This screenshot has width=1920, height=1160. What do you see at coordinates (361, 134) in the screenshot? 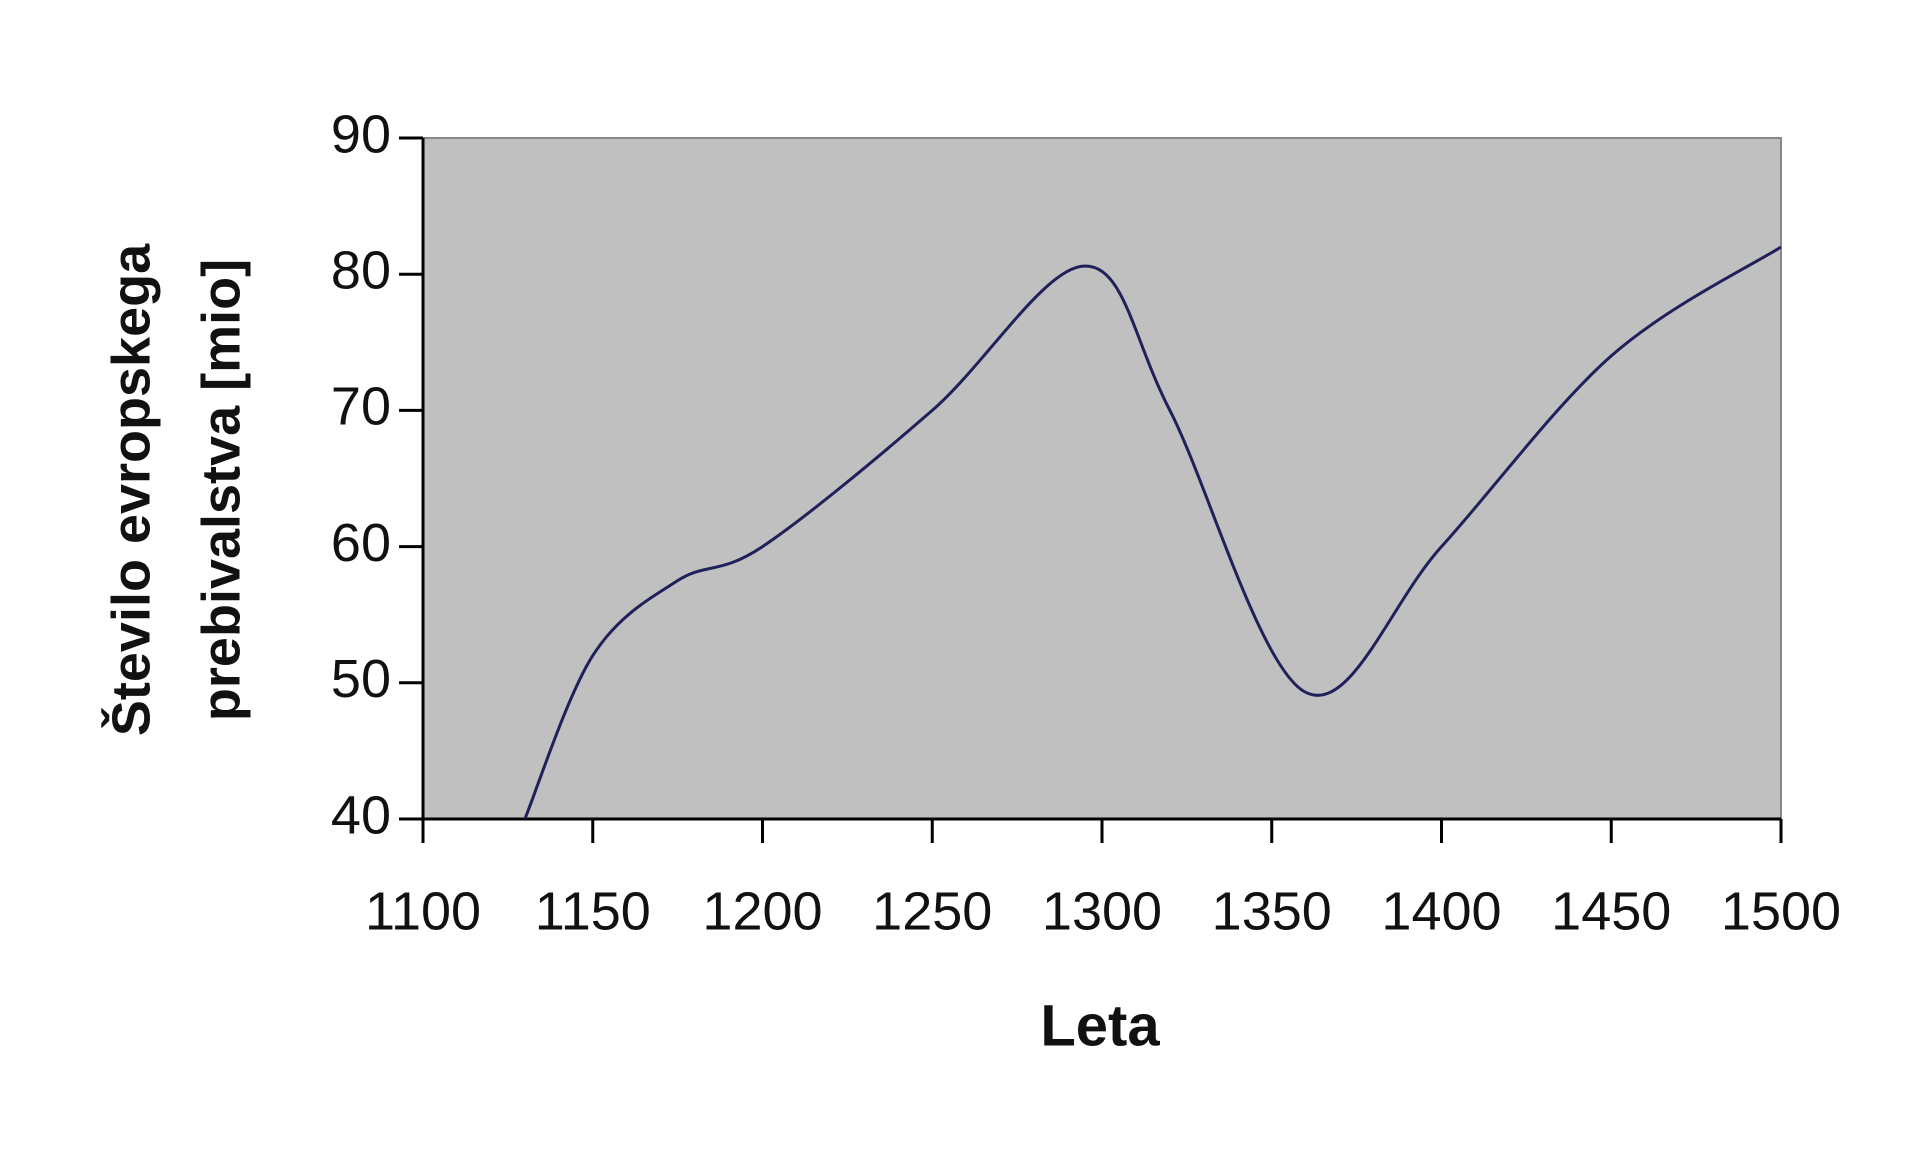
I see `y-tick-label: 90` at bounding box center [361, 134].